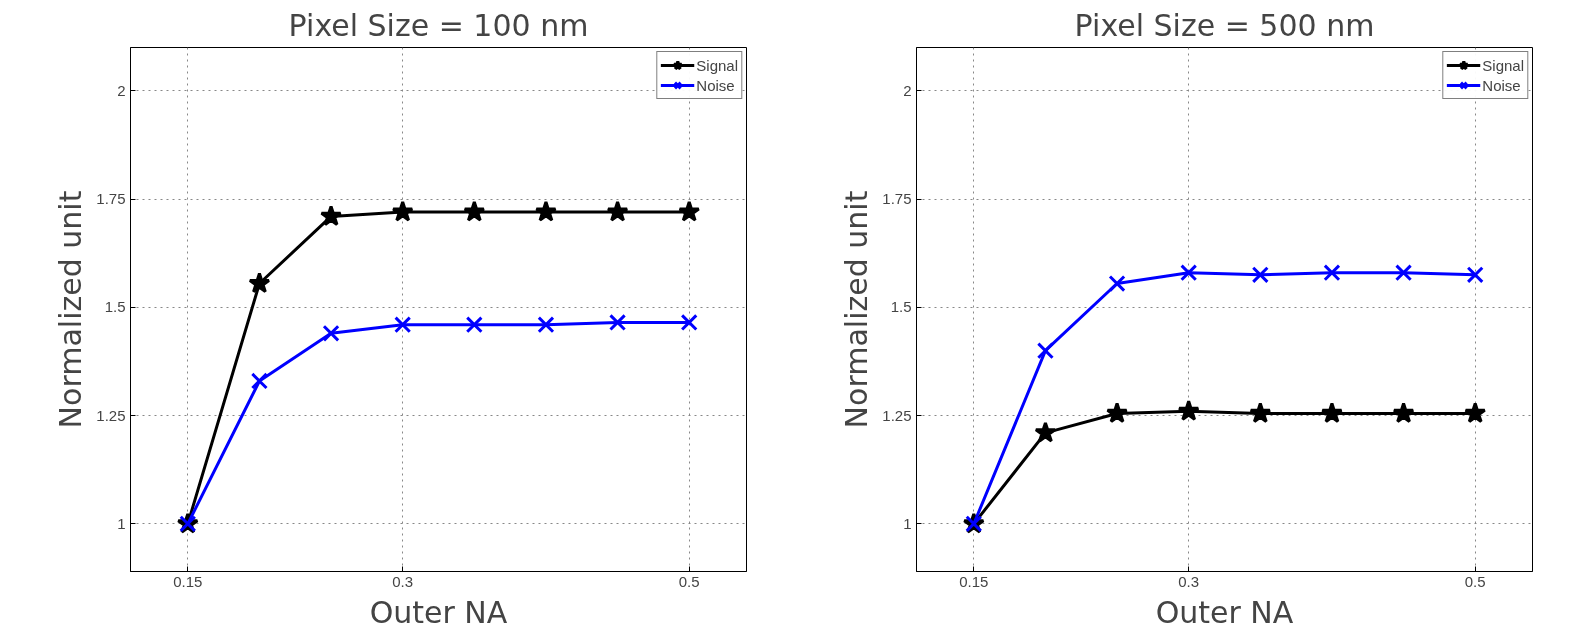 This screenshot has height=632, width=1573. Describe the element at coordinates (438, 25) in the screenshot. I see `chart-title: Pixel Size = 100 nm` at that location.